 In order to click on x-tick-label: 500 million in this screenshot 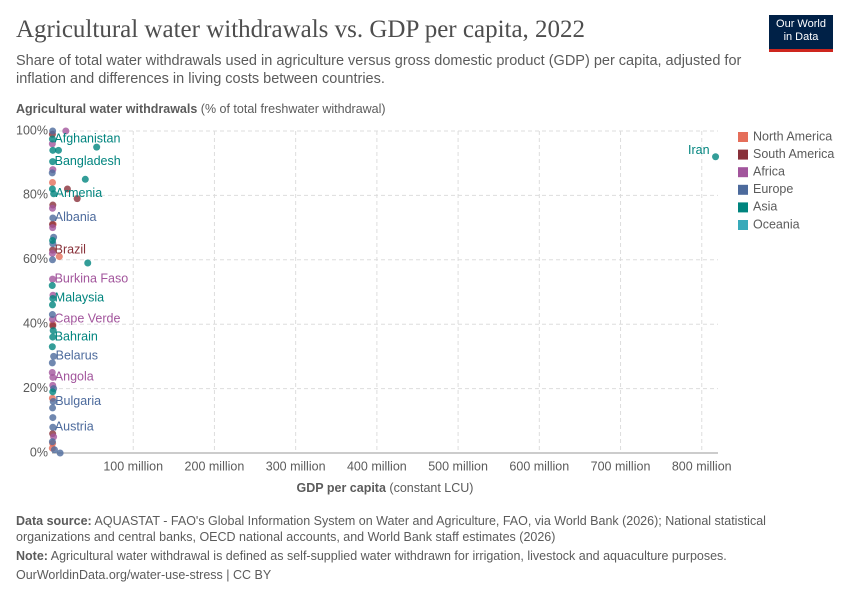, I will do `click(458, 466)`.